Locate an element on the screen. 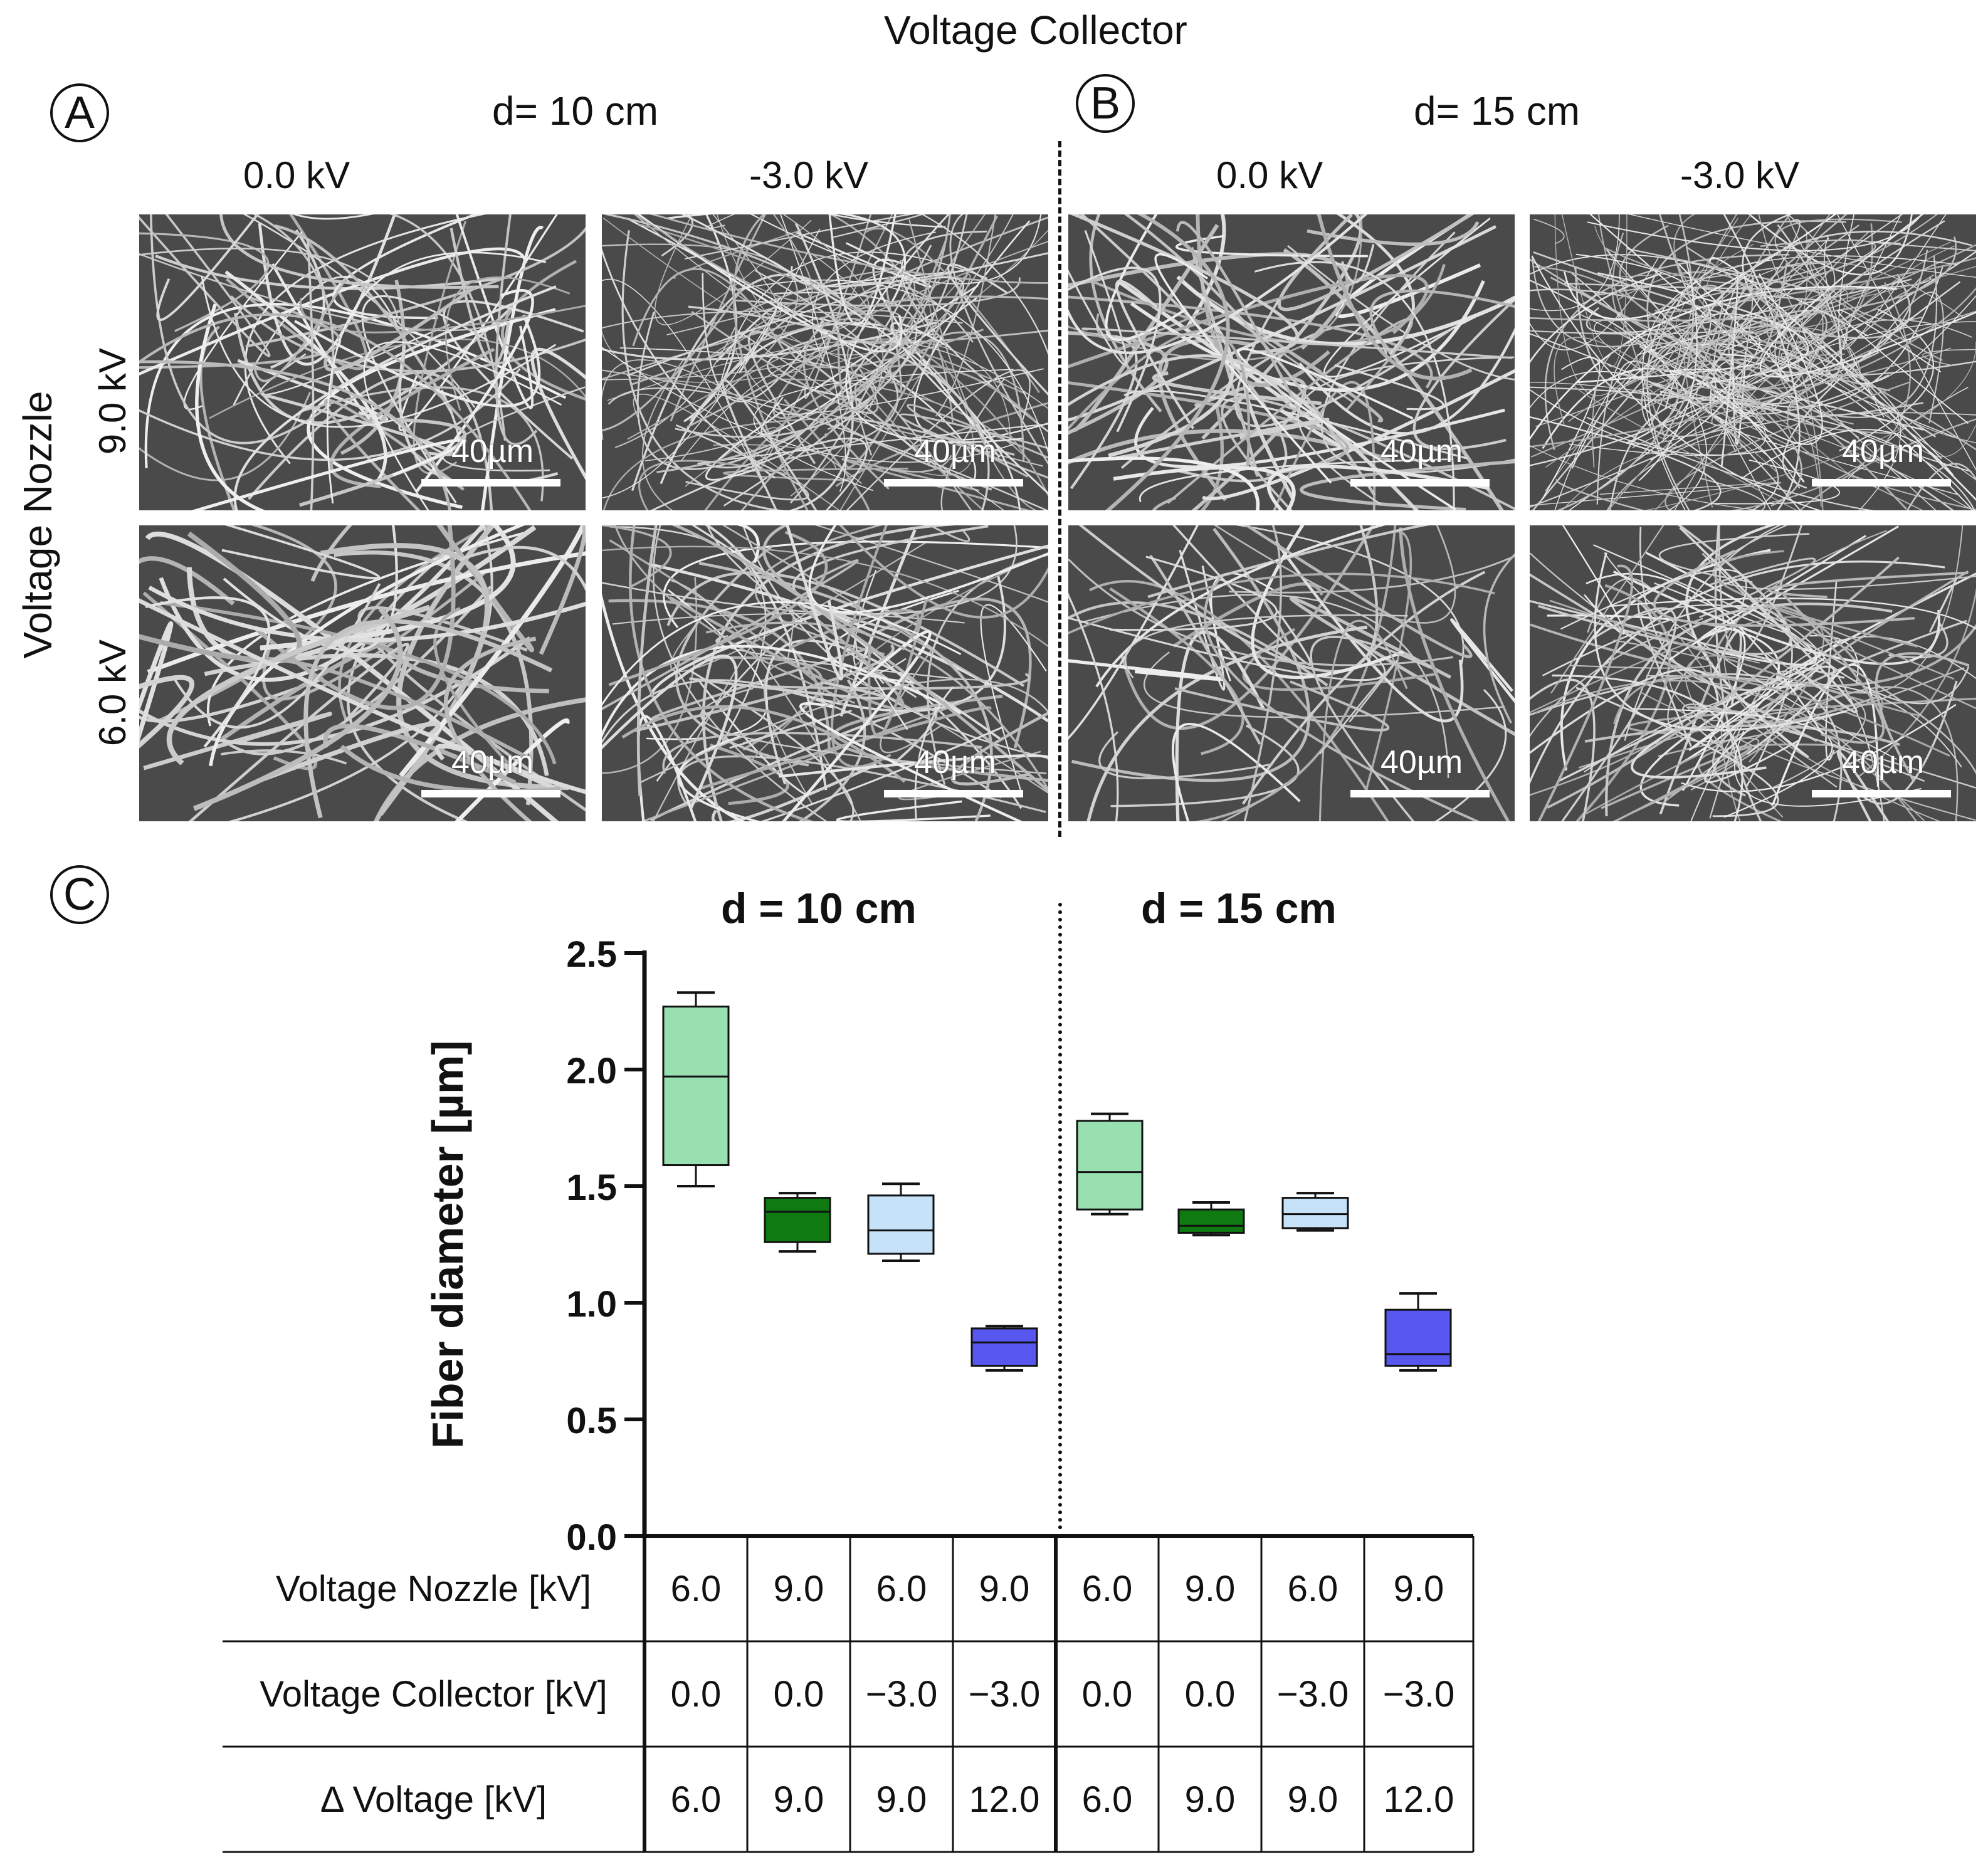 Image resolution: width=1988 pixels, height=1867 pixels. y-tick-label: 1.0 is located at coordinates (591, 1304).